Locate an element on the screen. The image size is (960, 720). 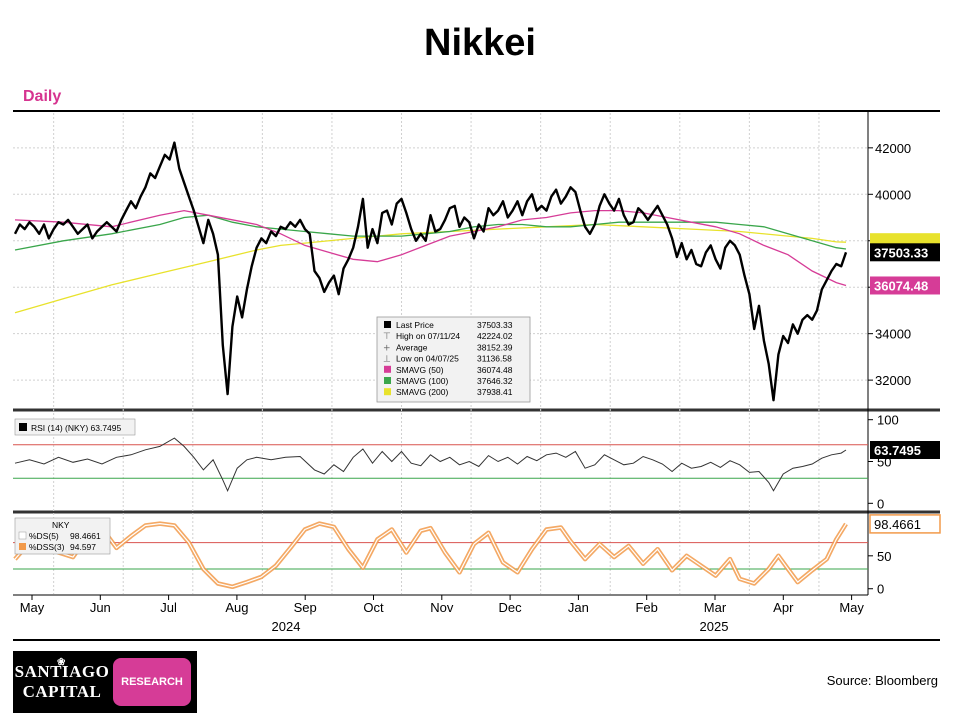
logo-line-2: CAPITAL is located at coordinates (62, 691).